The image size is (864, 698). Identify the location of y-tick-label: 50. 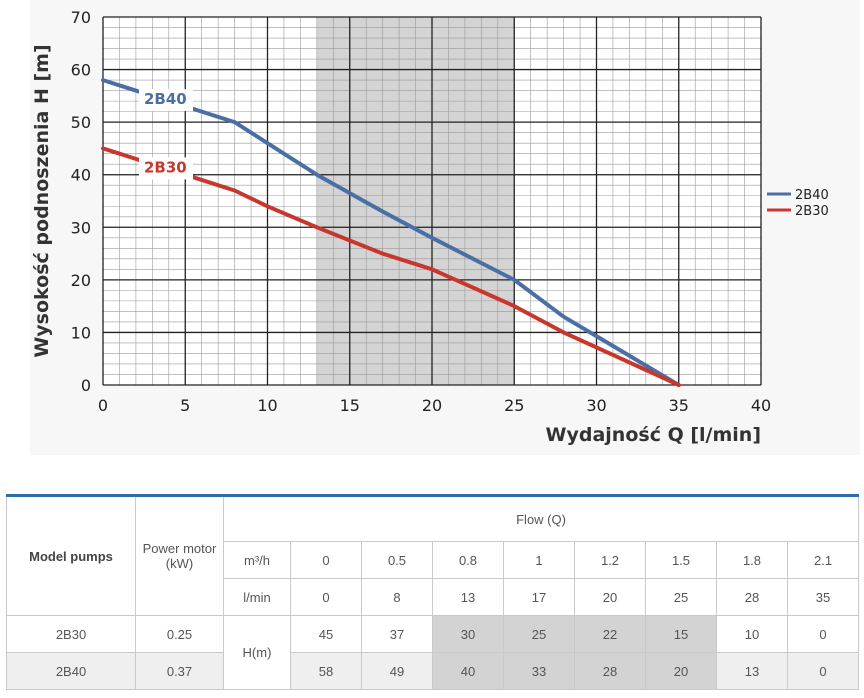
(81, 122).